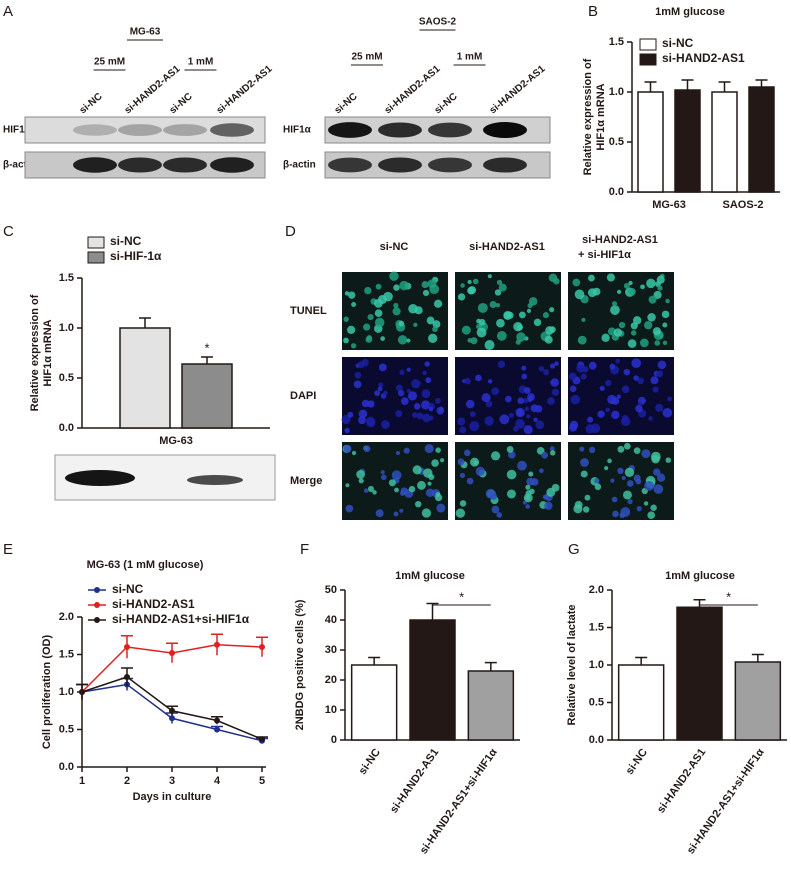 The image size is (791, 881). Describe the element at coordinates (153, 604) in the screenshot. I see `legend-label: si-HAND2-AS1` at that location.